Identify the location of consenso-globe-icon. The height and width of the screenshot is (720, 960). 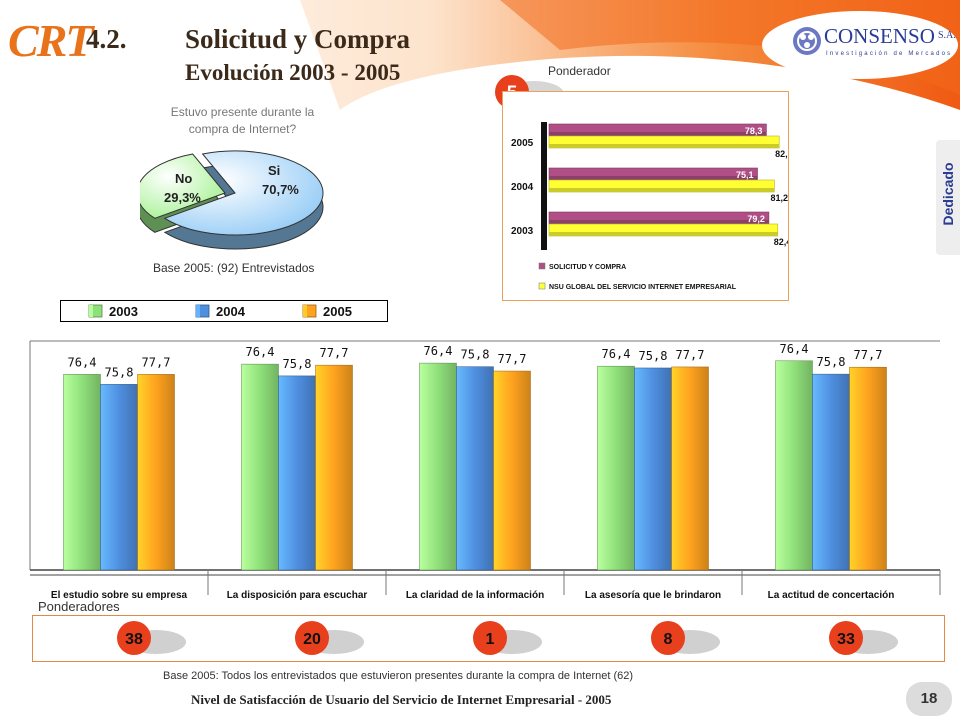
(807, 41).